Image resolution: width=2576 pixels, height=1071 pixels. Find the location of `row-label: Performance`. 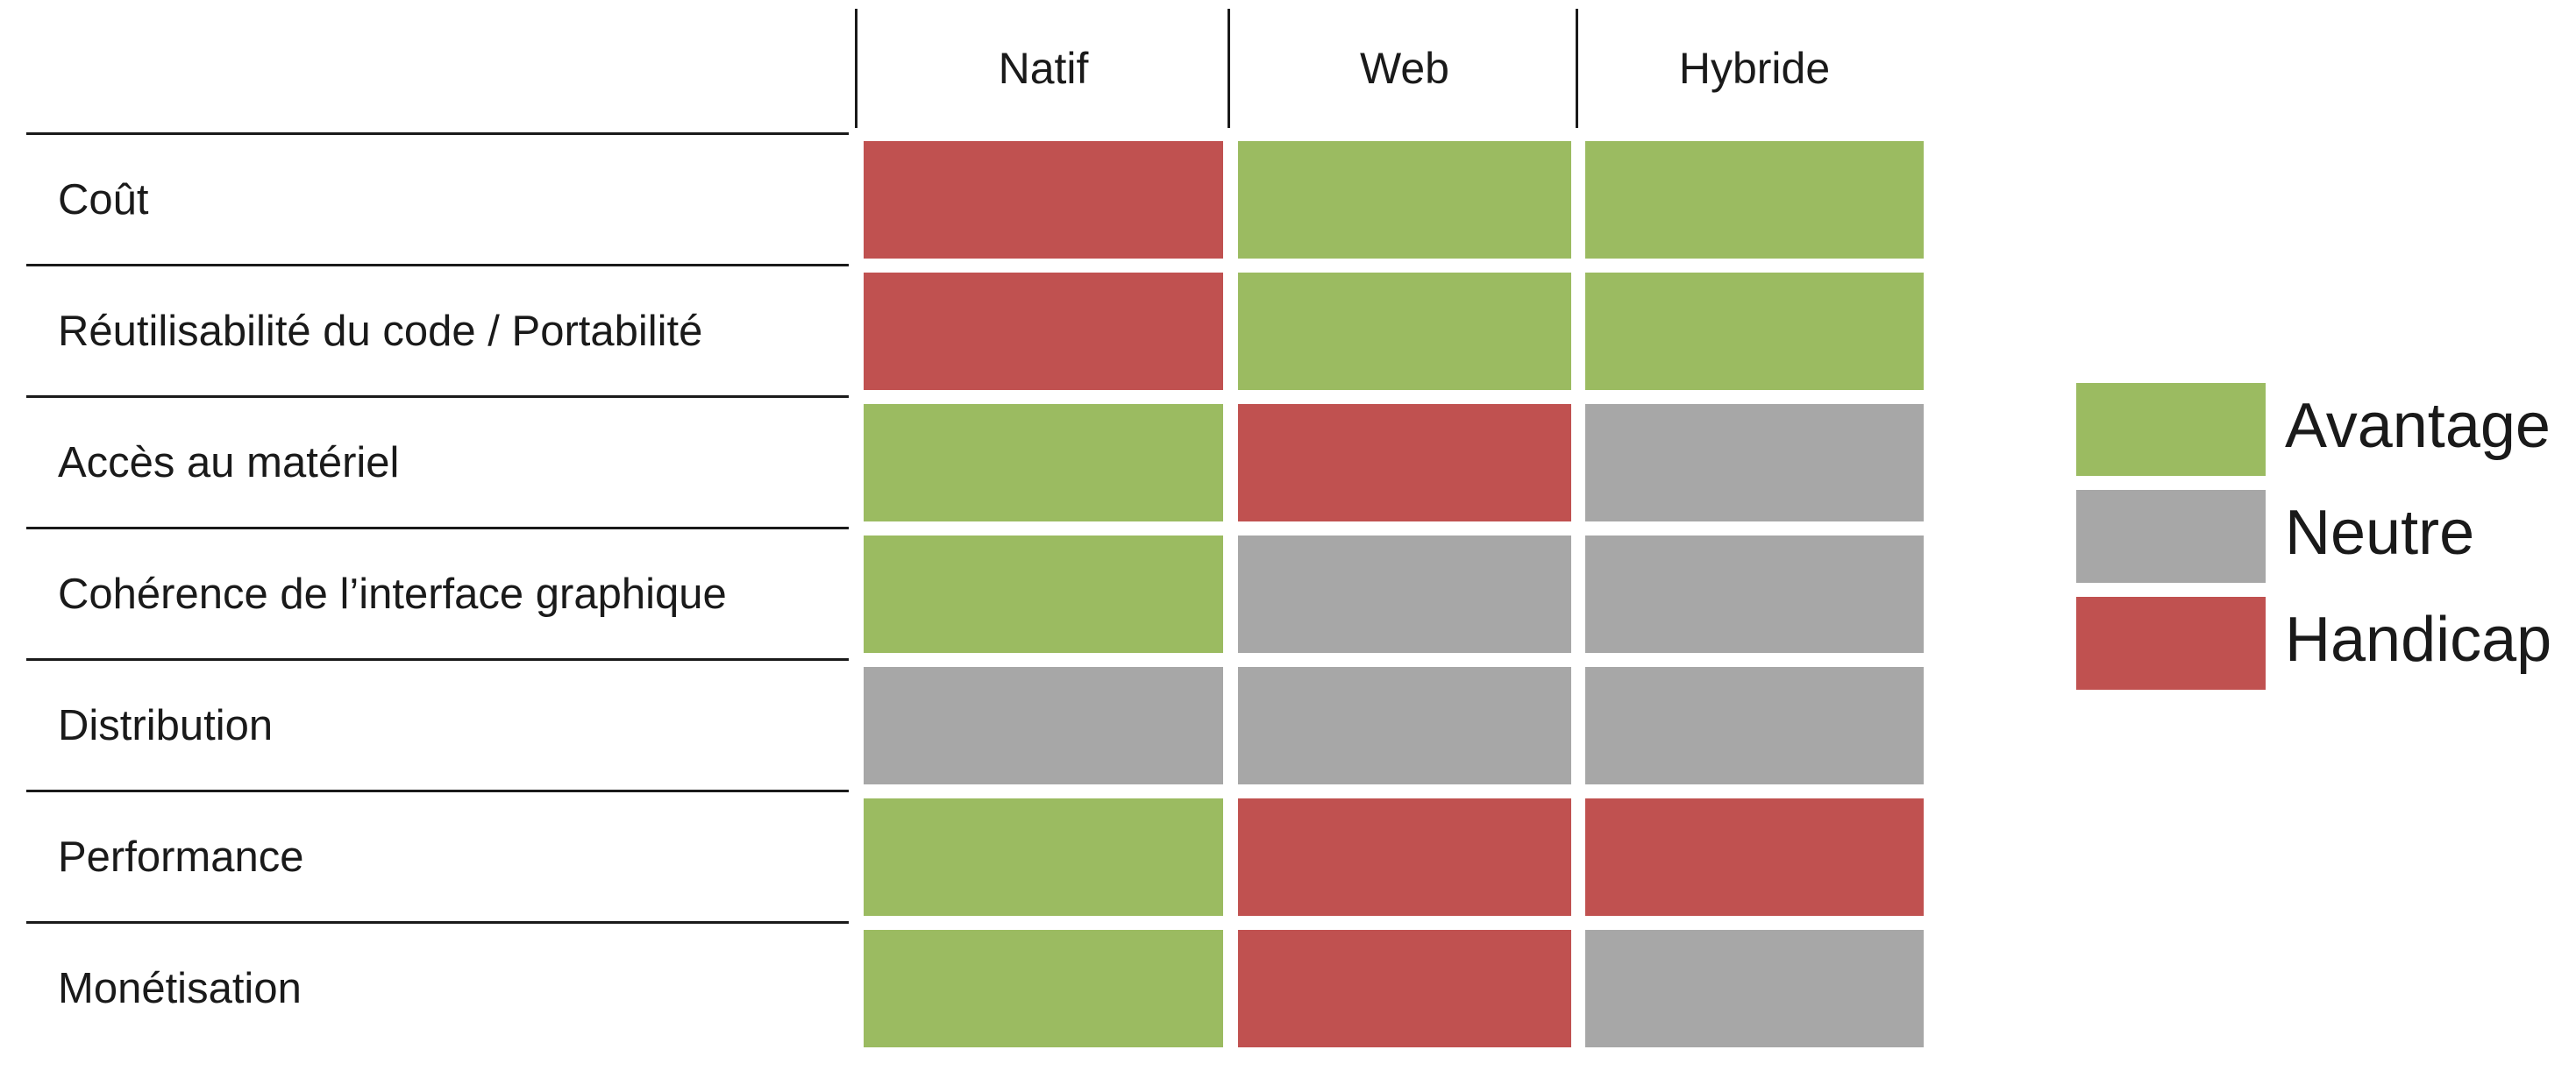

row-label: Performance is located at coordinates (181, 857).